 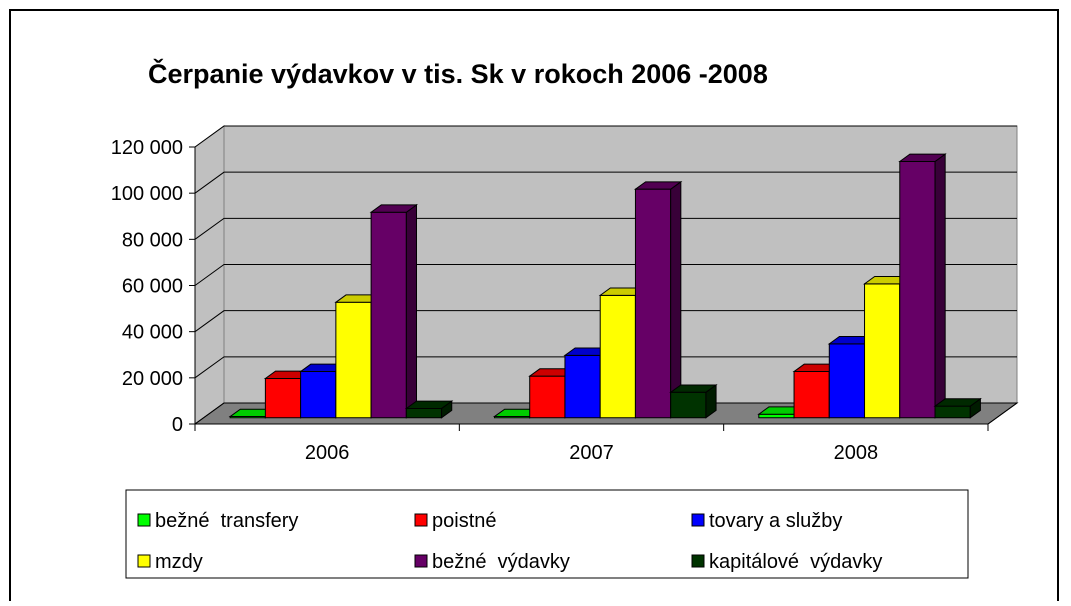 What do you see at coordinates (795, 562) in the screenshot?
I see `legend-label: kapitálové výdavky` at bounding box center [795, 562].